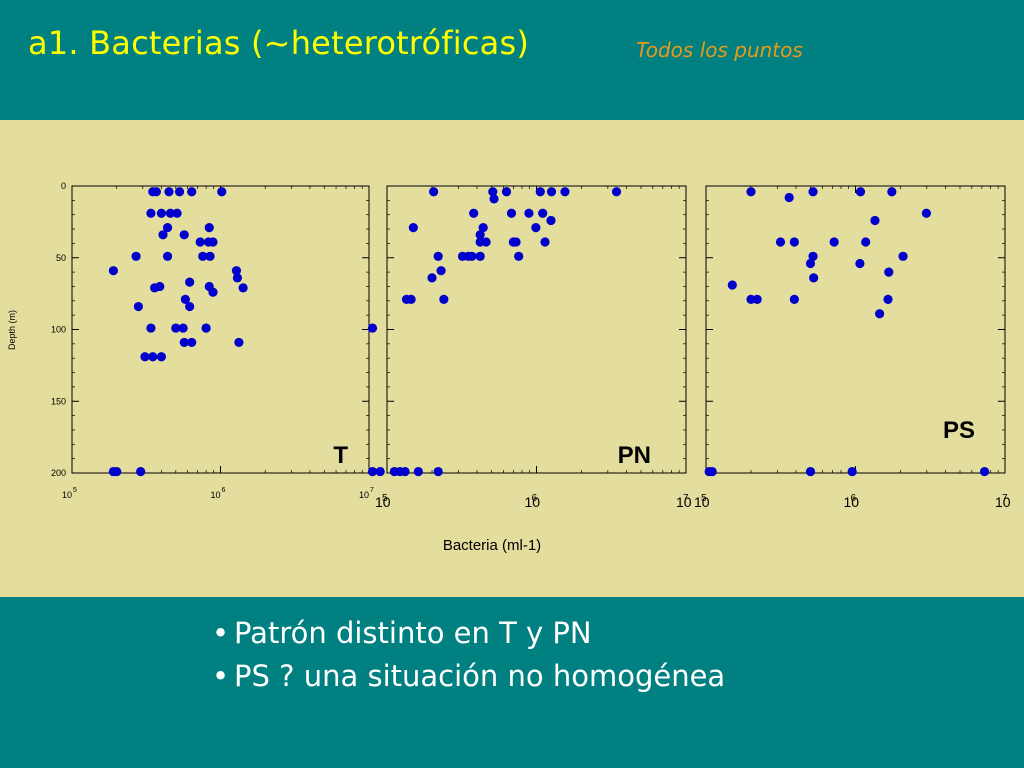 The image size is (1024, 768). I want to click on y-tick-label: 100, so click(58, 330).